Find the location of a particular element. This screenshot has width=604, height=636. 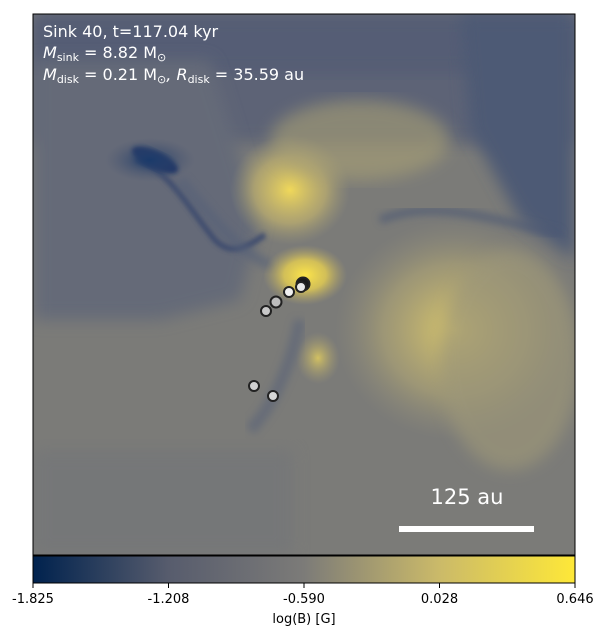

sink-markers is located at coordinates (279, 339).